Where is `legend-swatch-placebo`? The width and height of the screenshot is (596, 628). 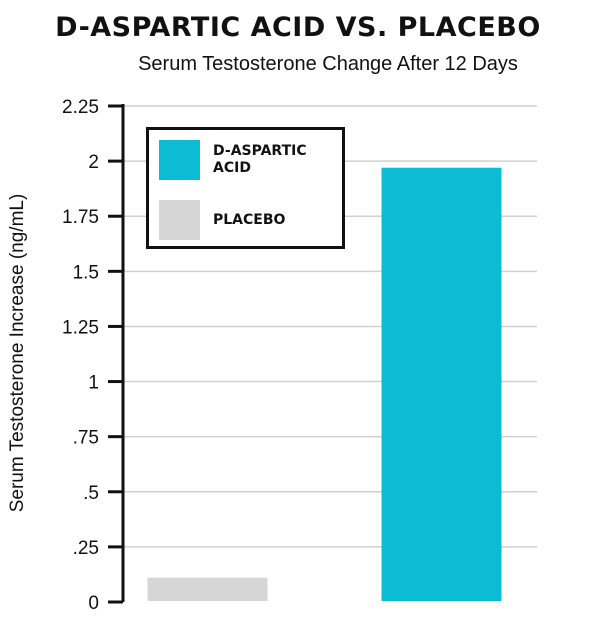
legend-swatch-placebo is located at coordinates (179, 220).